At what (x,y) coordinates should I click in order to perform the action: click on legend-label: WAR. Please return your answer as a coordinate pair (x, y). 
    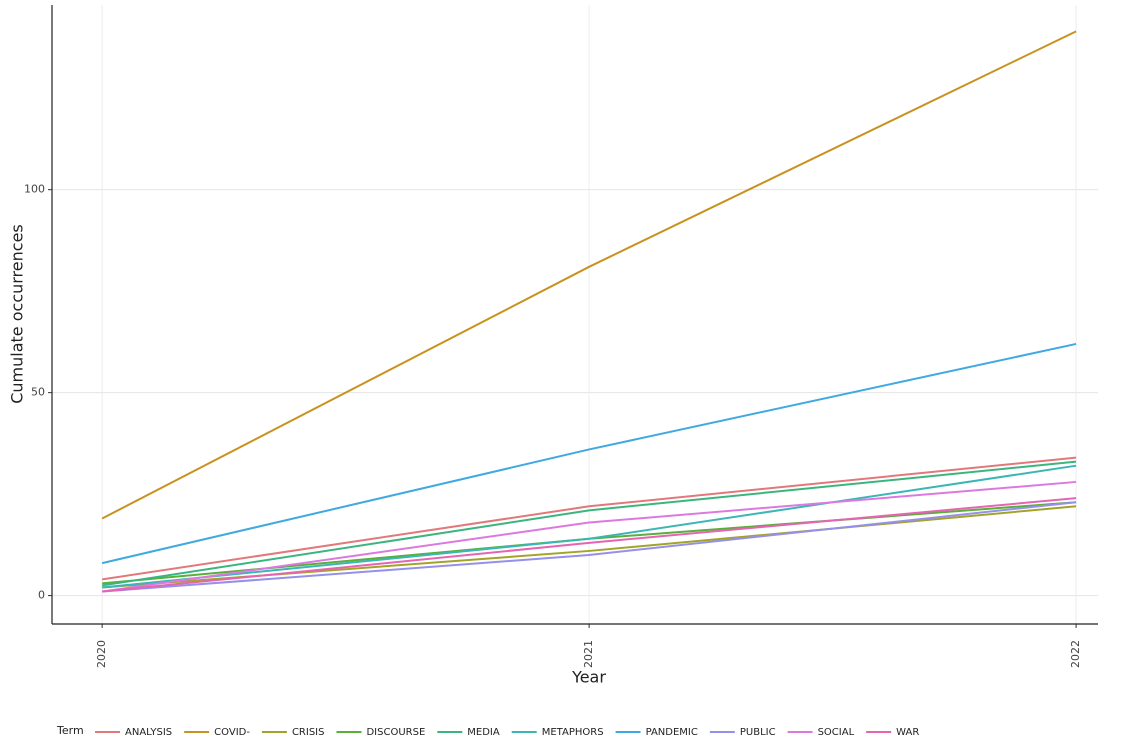
    Looking at the image, I should click on (907, 732).